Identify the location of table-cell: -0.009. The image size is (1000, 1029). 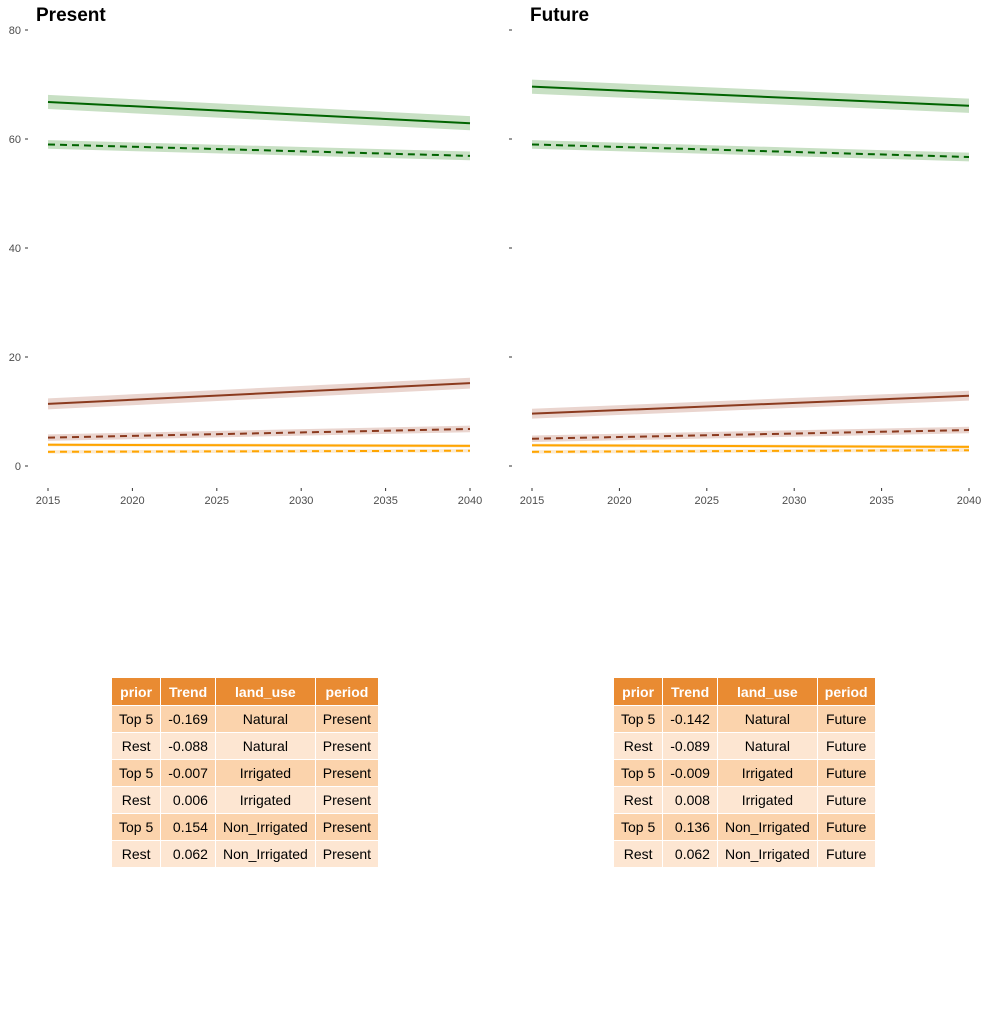
(690, 773).